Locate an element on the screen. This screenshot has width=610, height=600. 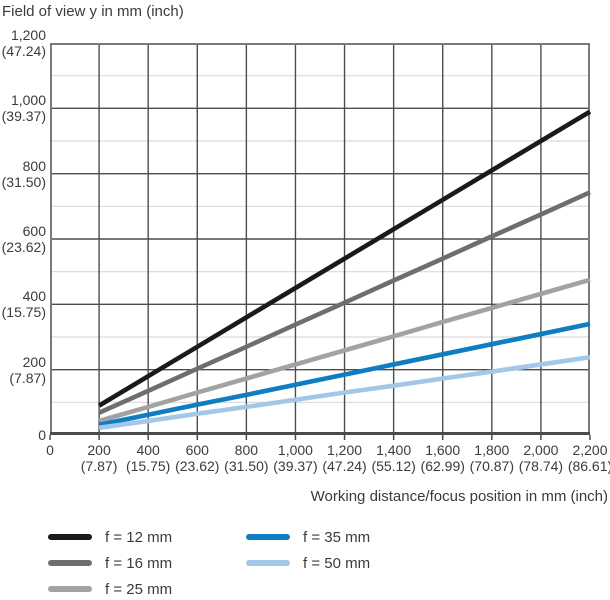
legend-label: f = 25 mm is located at coordinates (139, 589).